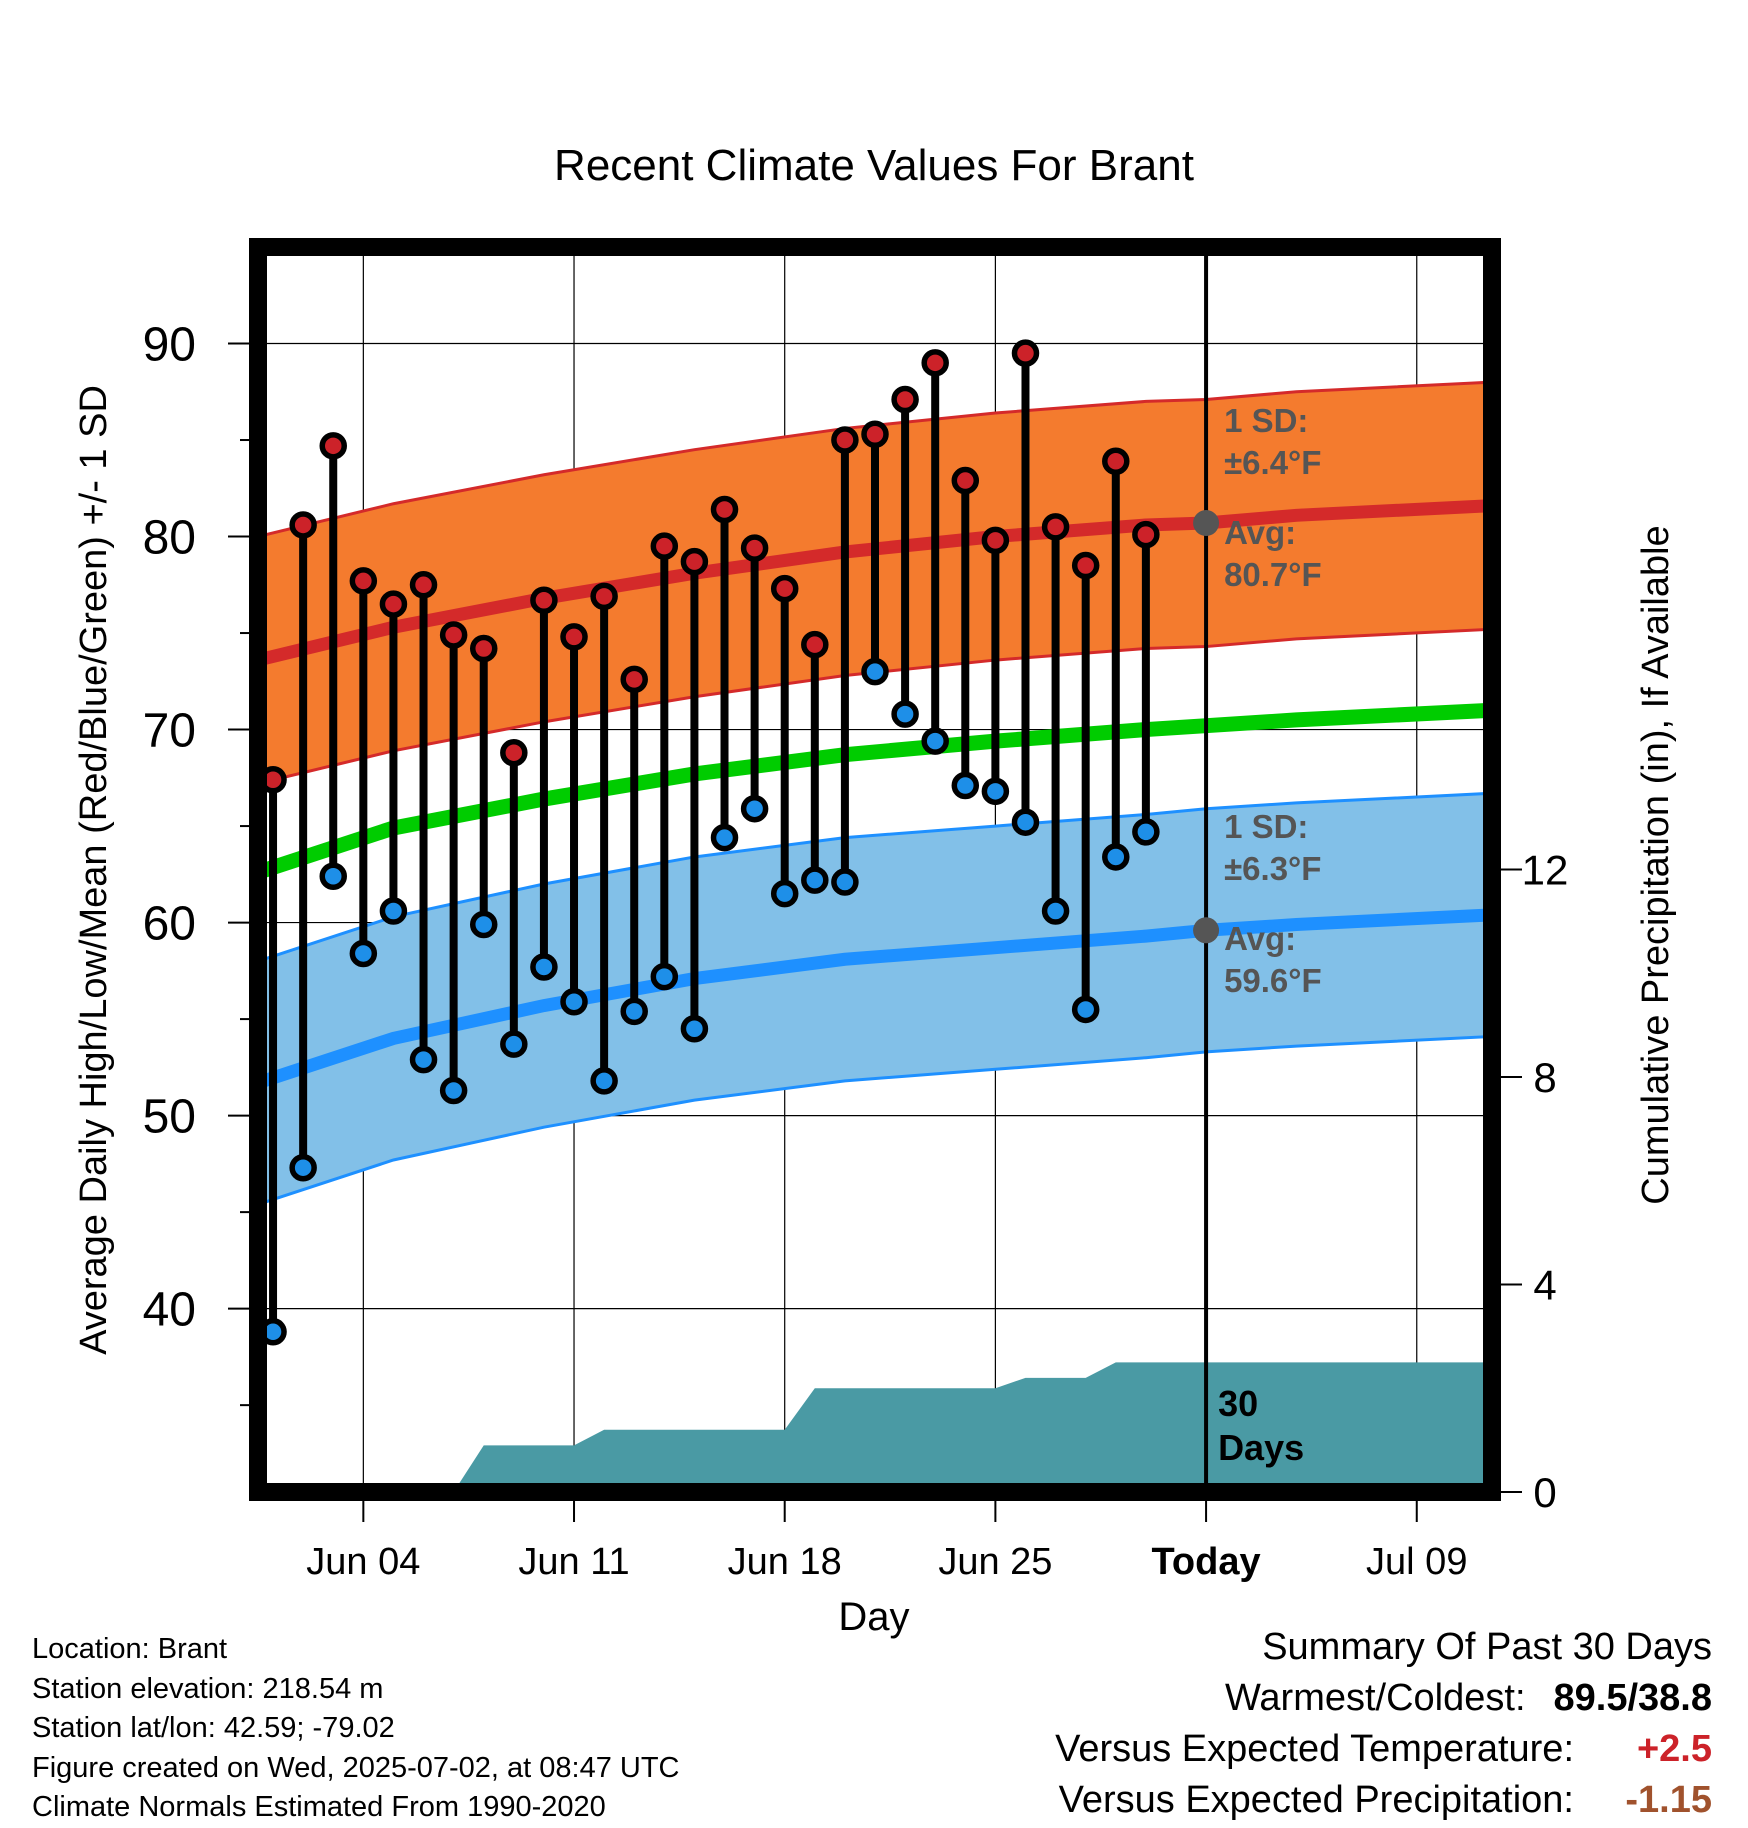  Describe the element at coordinates (1261, 1447) in the screenshot. I see `days-label-2: Days` at that location.